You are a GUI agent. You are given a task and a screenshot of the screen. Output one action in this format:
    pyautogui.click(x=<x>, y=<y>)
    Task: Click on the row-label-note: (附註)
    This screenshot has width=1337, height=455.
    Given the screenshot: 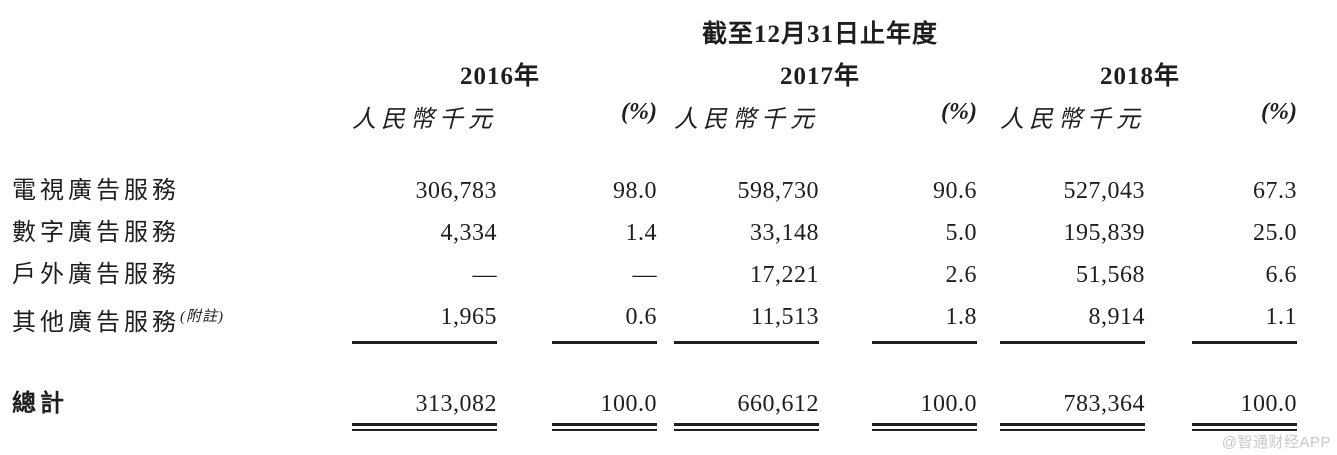 What is the action you would take?
    pyautogui.click(x=202, y=317)
    